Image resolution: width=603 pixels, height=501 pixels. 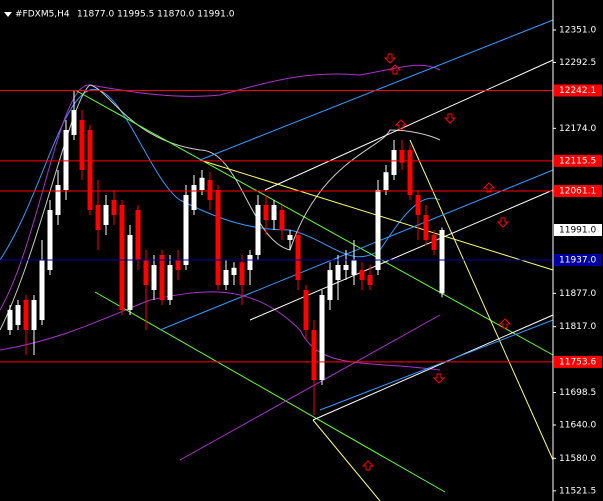 What do you see at coordinates (577, 31) in the screenshot?
I see `y-tick-label: 12351.0` at bounding box center [577, 31].